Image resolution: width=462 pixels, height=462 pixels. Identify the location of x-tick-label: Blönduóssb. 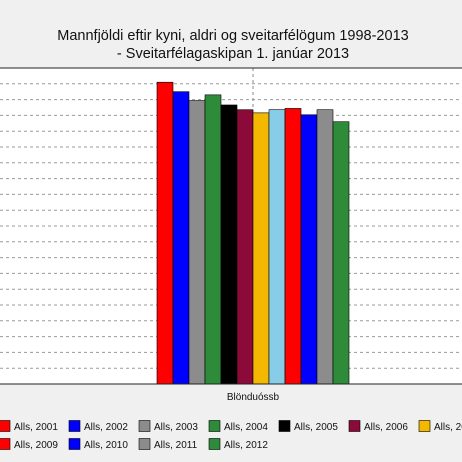
(253, 397).